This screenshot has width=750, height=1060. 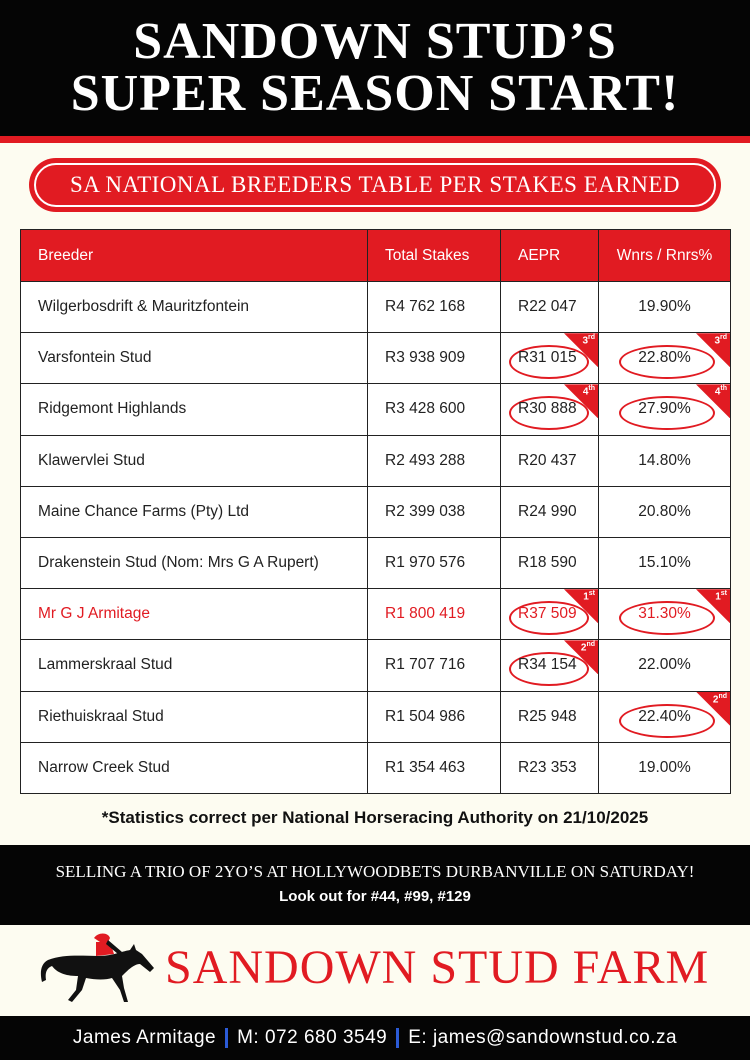 I want to click on contact-mobile: M: 072 680 3549, so click(x=312, y=1037).